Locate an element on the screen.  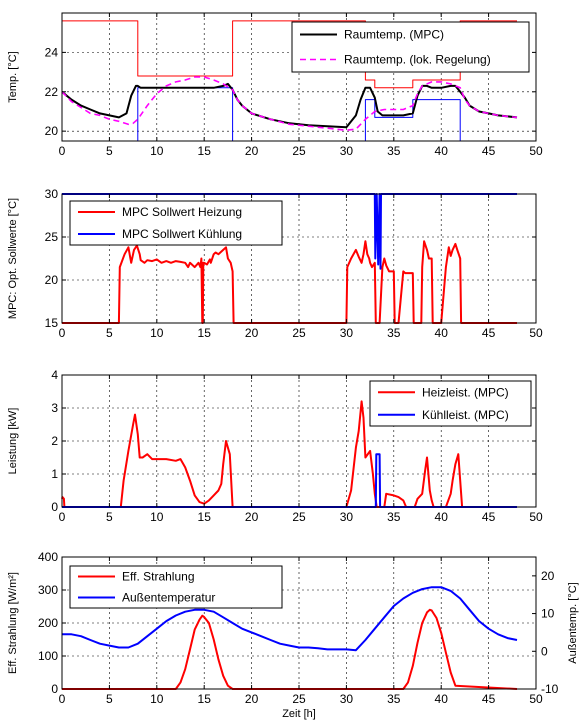
legend: Raumtemp. (MPC) Raumtemp. (lok. Regelung) is located at coordinates (410, 47).